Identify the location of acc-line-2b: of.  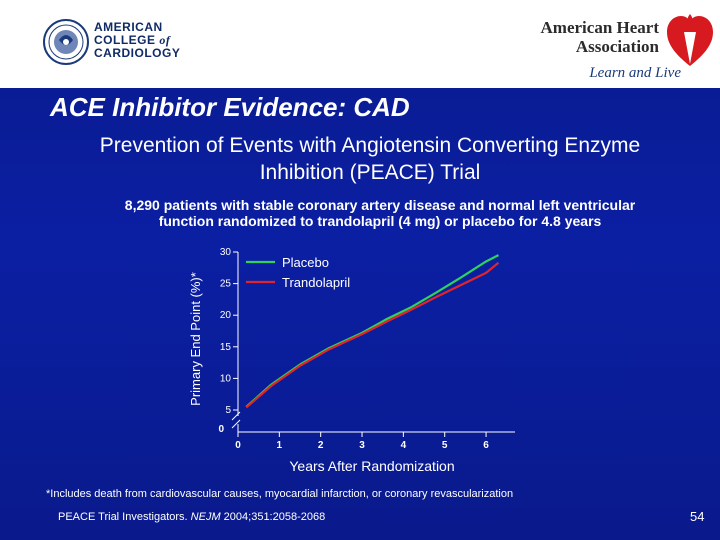
(165, 40).